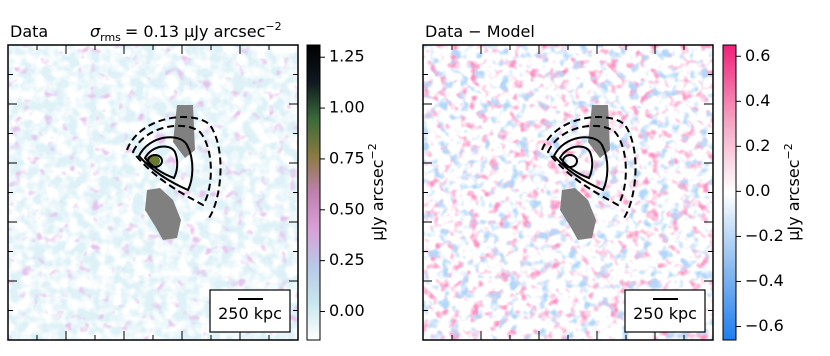 Image resolution: width=830 pixels, height=356 pixels. What do you see at coordinates (29, 31) in the screenshot?
I see `panel-title: Data` at bounding box center [29, 31].